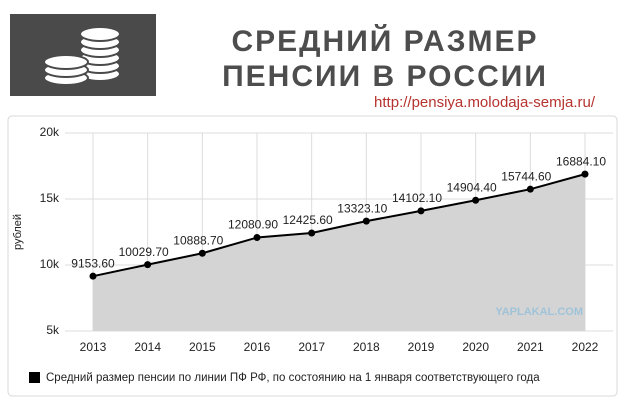 This screenshot has height=401, width=625. Describe the element at coordinates (257, 347) in the screenshot. I see `x-tick-label: 2016` at that location.